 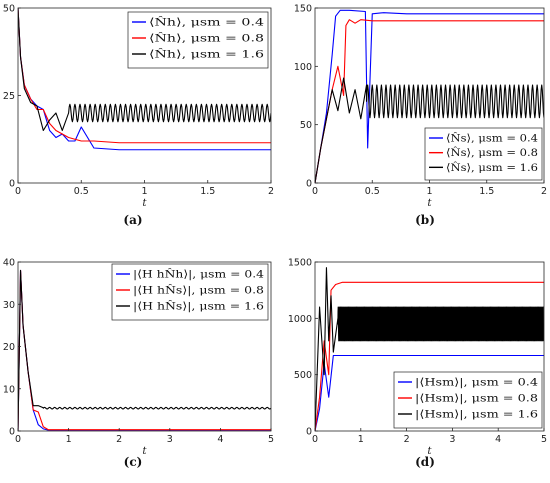 What do you see at coordinates (492, 167) in the screenshot?
I see `legend-label-3: ⟨N̂s⟩, μsm = 1.6` at bounding box center [492, 167].